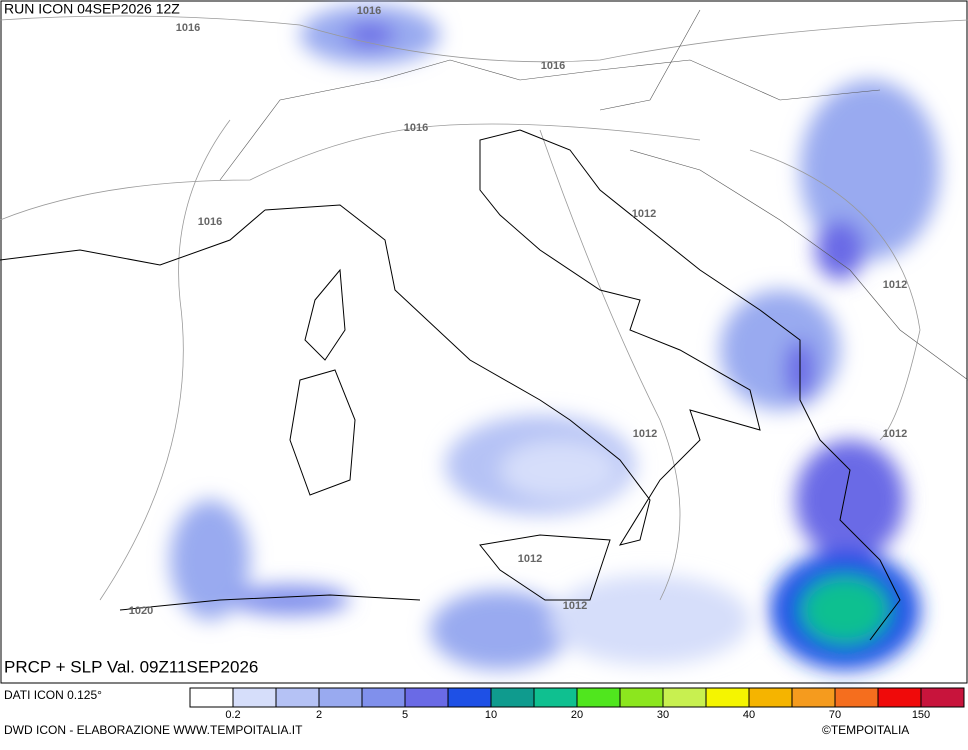 Image resolution: width=968 pixels, height=750 pixels. I want to click on brand: ©TEMPOITALIA, so click(865, 730).